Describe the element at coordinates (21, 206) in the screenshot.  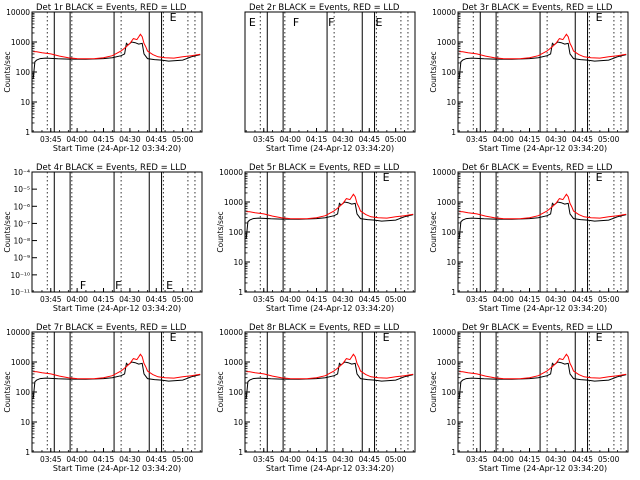
I see `y-tick-label: 10⁻⁶` at that location.